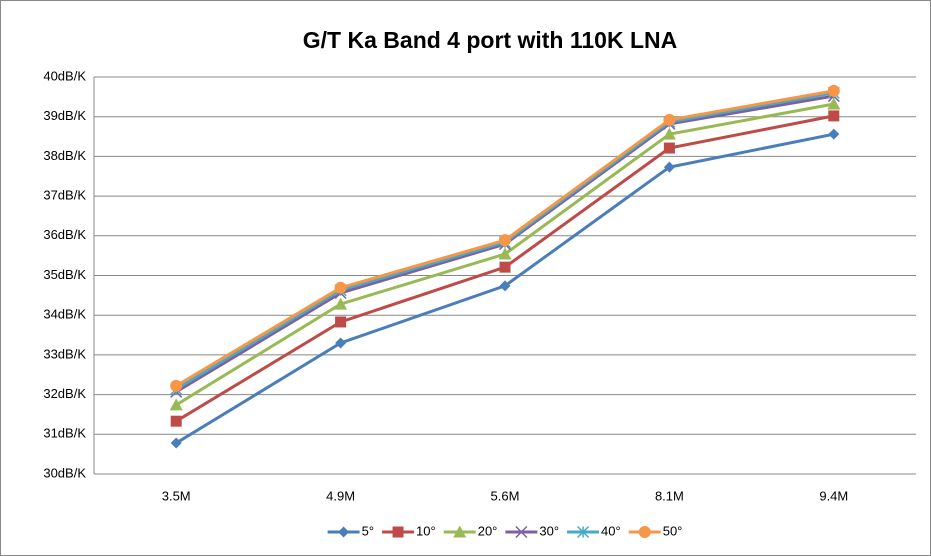  Describe the element at coordinates (64, 115) in the screenshot. I see `y-tick-label: 39dB/K` at that location.